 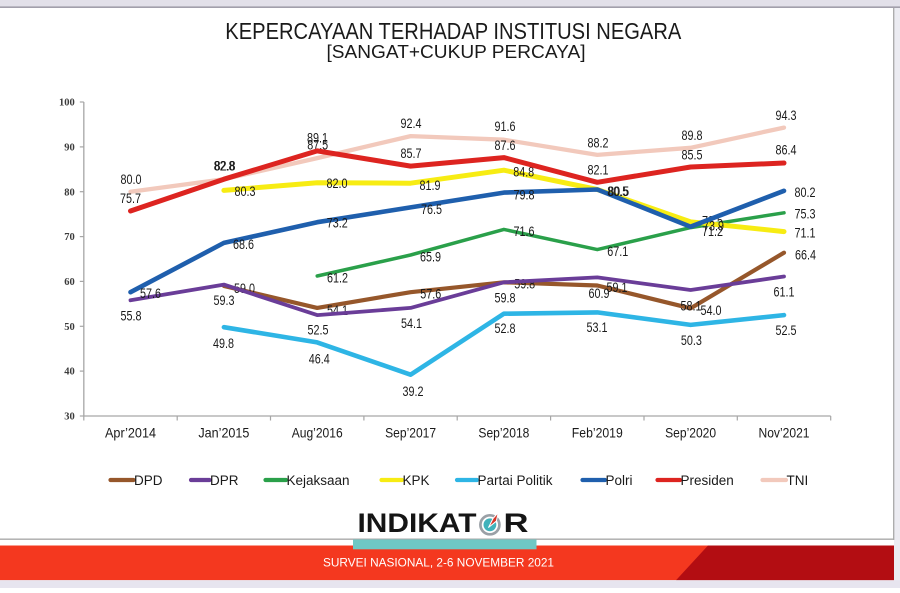 What do you see at coordinates (456, 51) in the screenshot?
I see `svg-text: [SANGAT+CUKUP PERCAYA]` at bounding box center [456, 51].